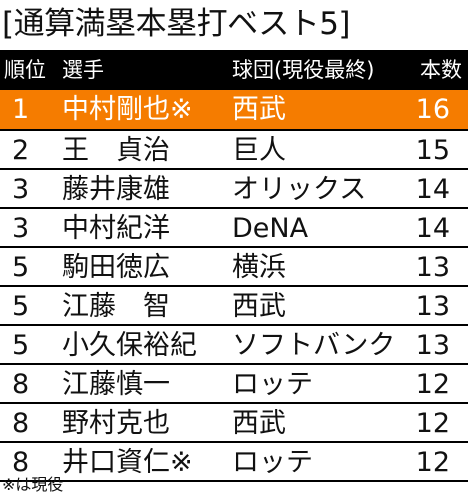 The image size is (468, 498). What do you see at coordinates (21, 109) in the screenshot?
I see `rank-cell: 1` at bounding box center [21, 109].